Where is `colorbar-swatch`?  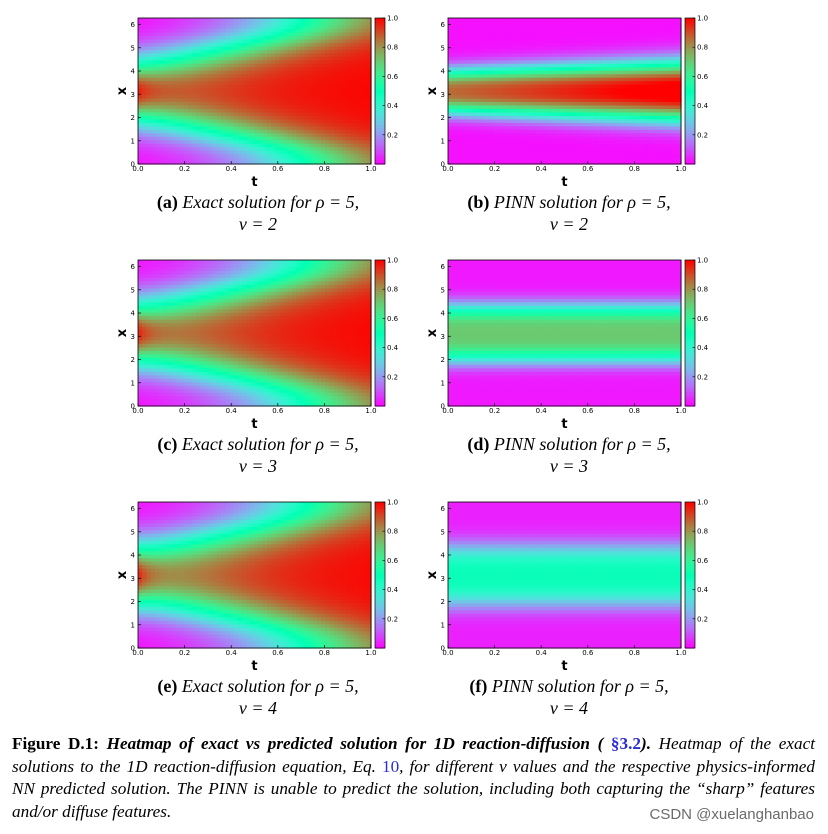 colorbar-swatch is located at coordinates (690, 146).